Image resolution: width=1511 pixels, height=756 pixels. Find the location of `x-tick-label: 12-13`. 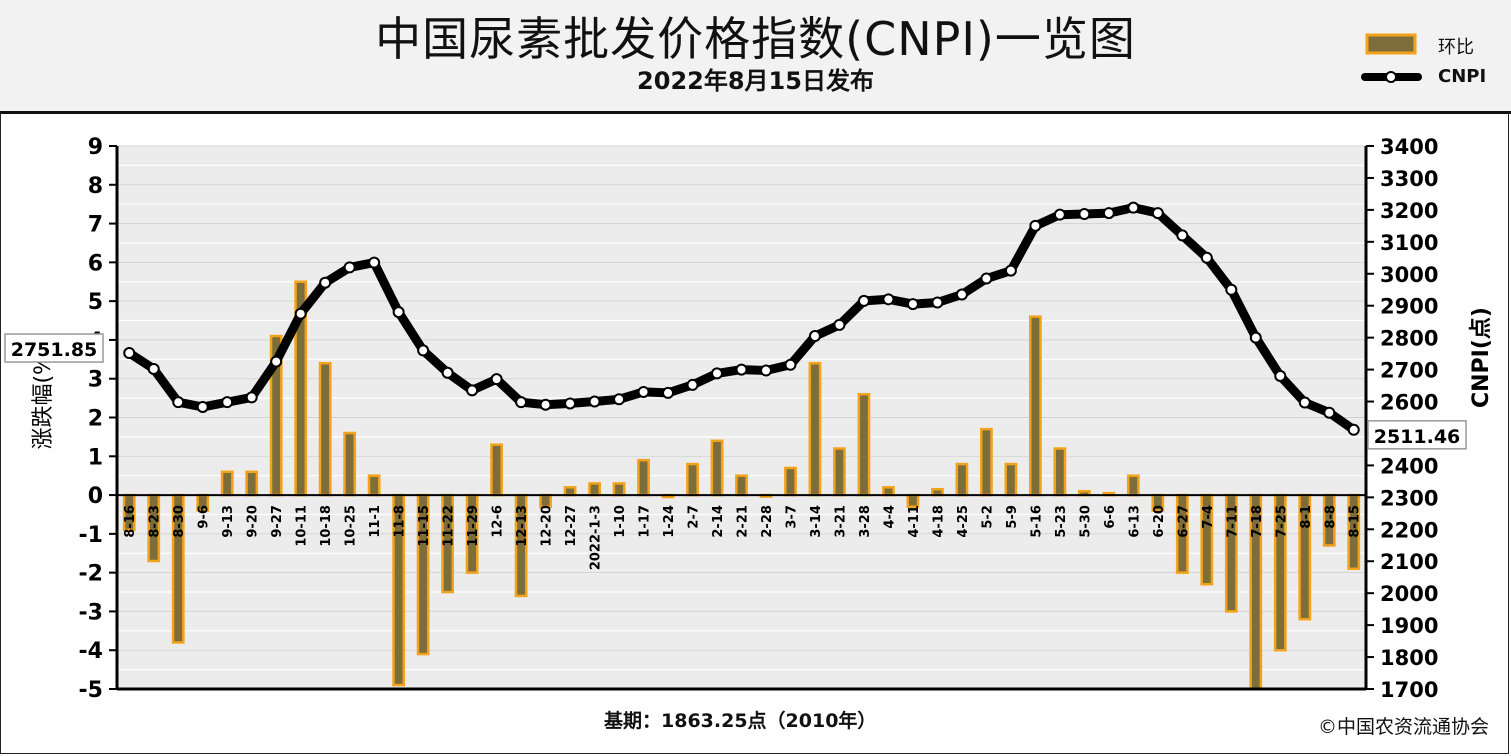

x-tick-label: 12-13 is located at coordinates (522, 526).